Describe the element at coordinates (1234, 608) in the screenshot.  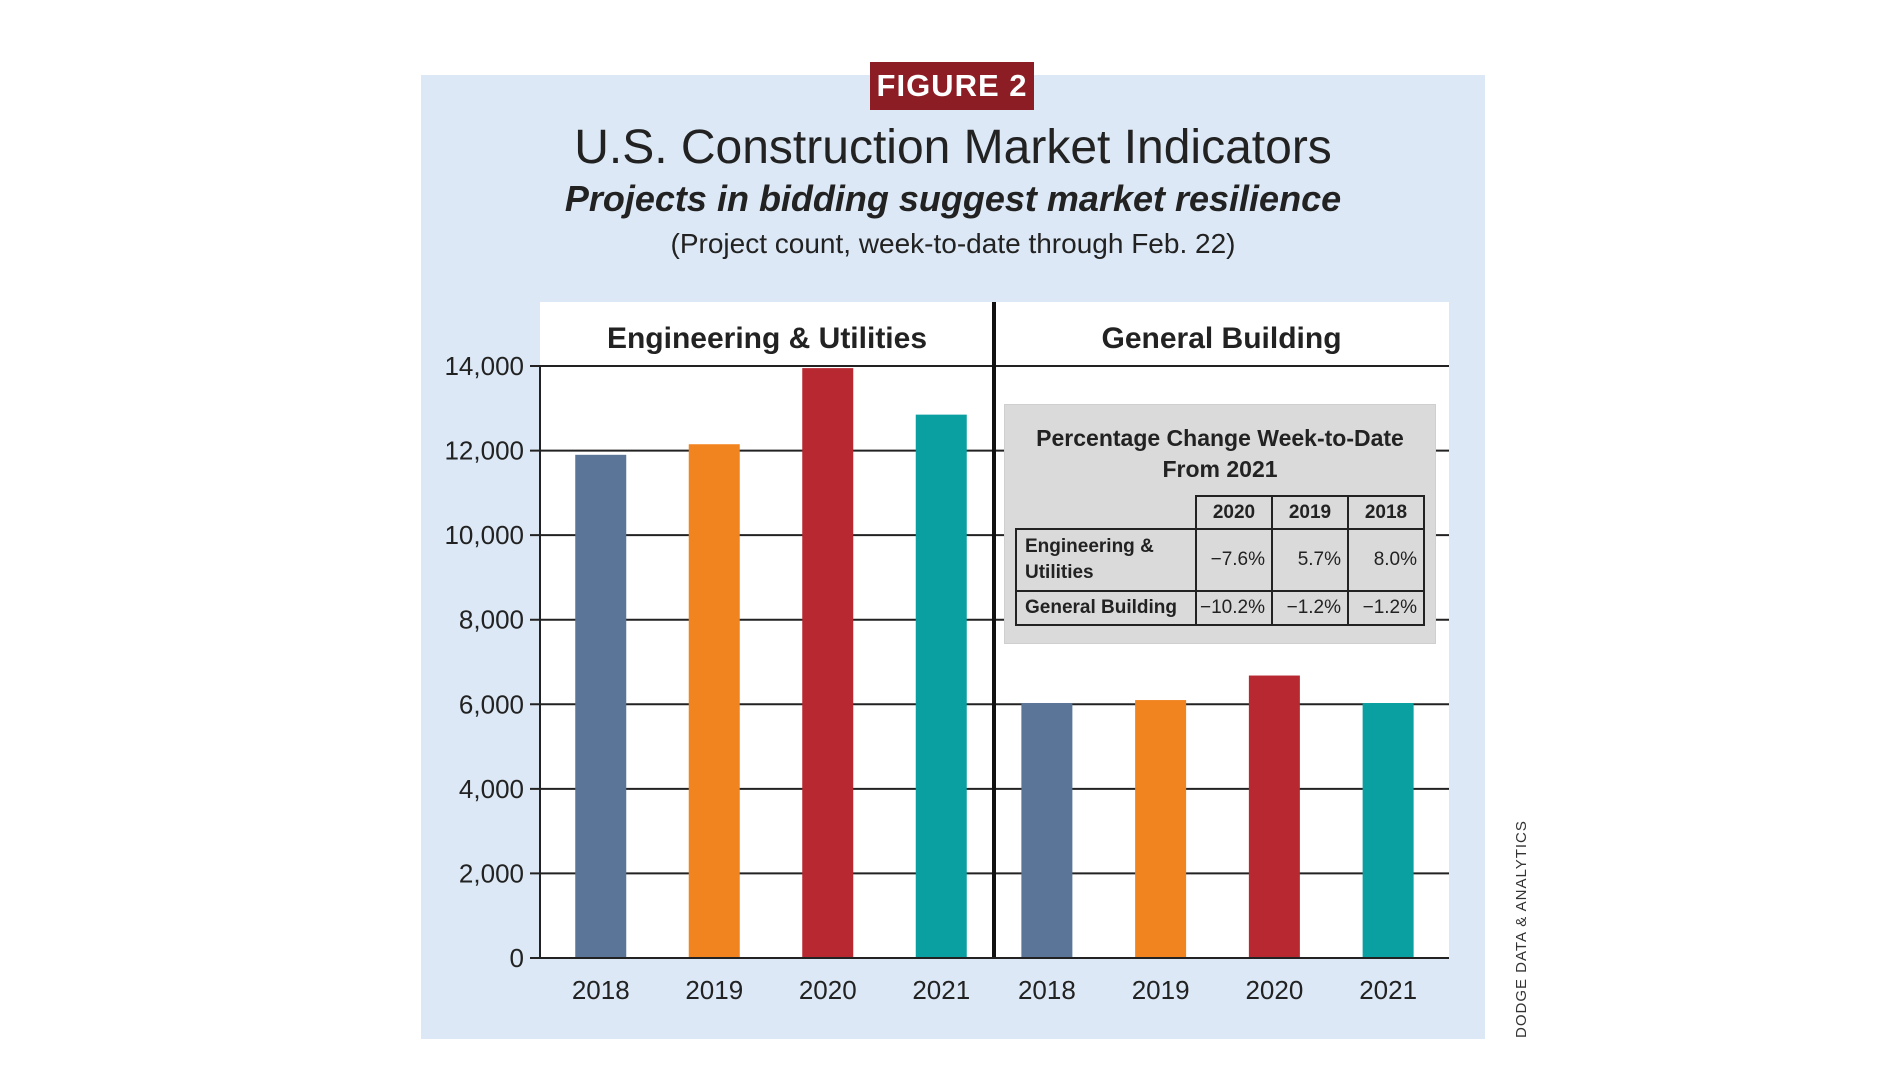
I see `cell-gb-2020: −10.2%` at that location.